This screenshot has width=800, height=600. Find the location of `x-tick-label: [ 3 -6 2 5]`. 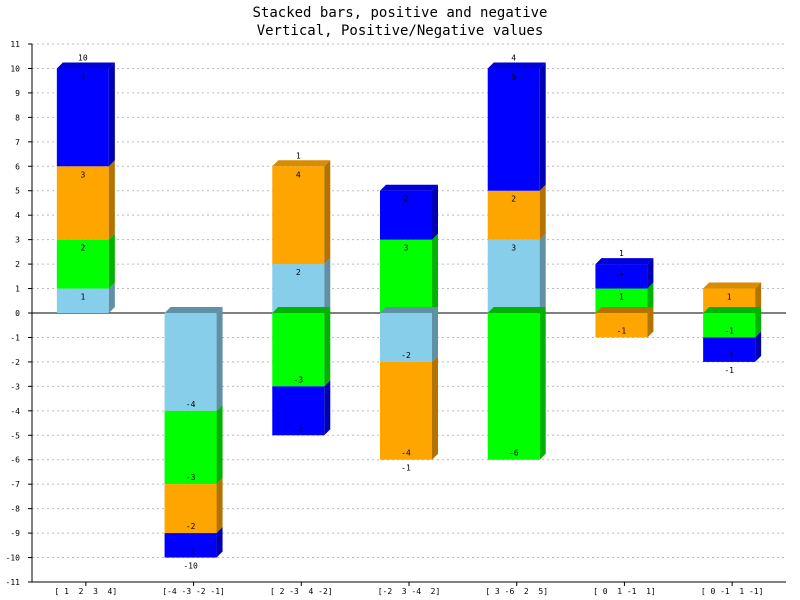

x-tick-label: [ 3 -6 2 5] is located at coordinates (516, 591).